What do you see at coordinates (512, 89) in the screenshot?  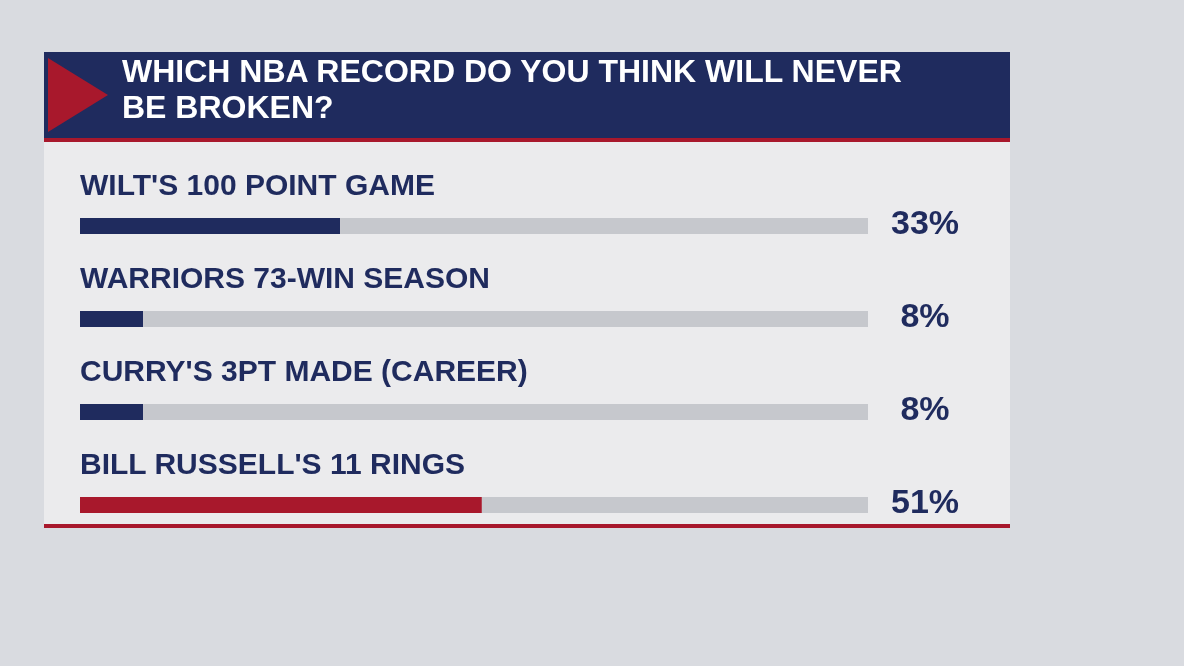 I see `chart-title: WHICH NBA RECORD DO YOU THINK WILL NEVER BE BROKEN?` at bounding box center [512, 89].